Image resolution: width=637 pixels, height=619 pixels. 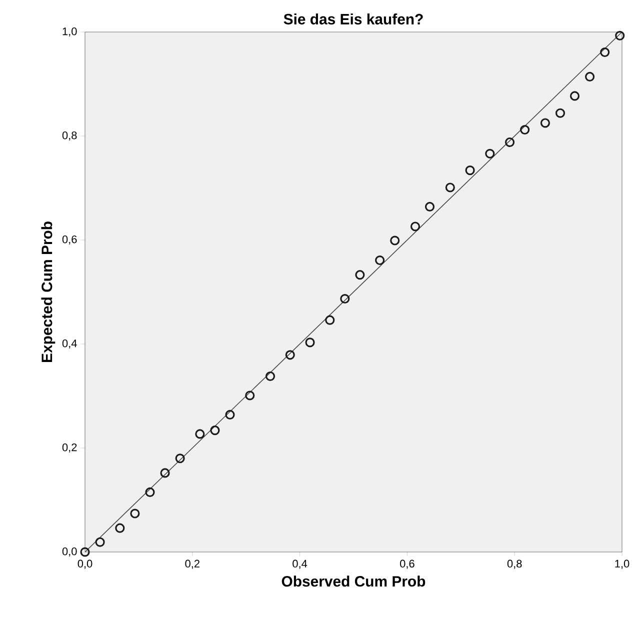 I want to click on x-tick-label: 1,0, so click(x=622, y=564).